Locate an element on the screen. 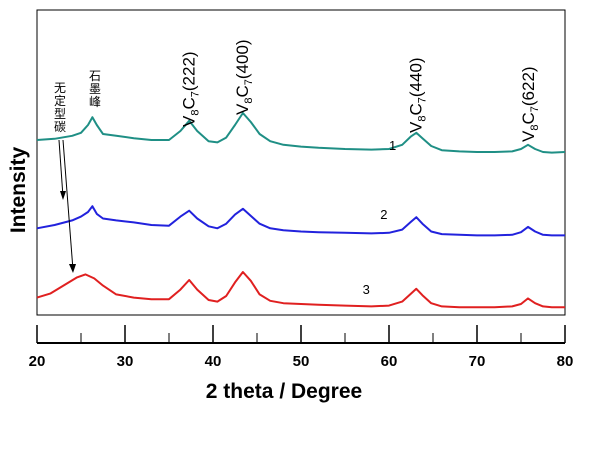 The width and height of the screenshot is (600, 475). peak-labels: V8C7(222) V8C7(400) V8C7(440) V8C7(622) is located at coordinates (360, 90).